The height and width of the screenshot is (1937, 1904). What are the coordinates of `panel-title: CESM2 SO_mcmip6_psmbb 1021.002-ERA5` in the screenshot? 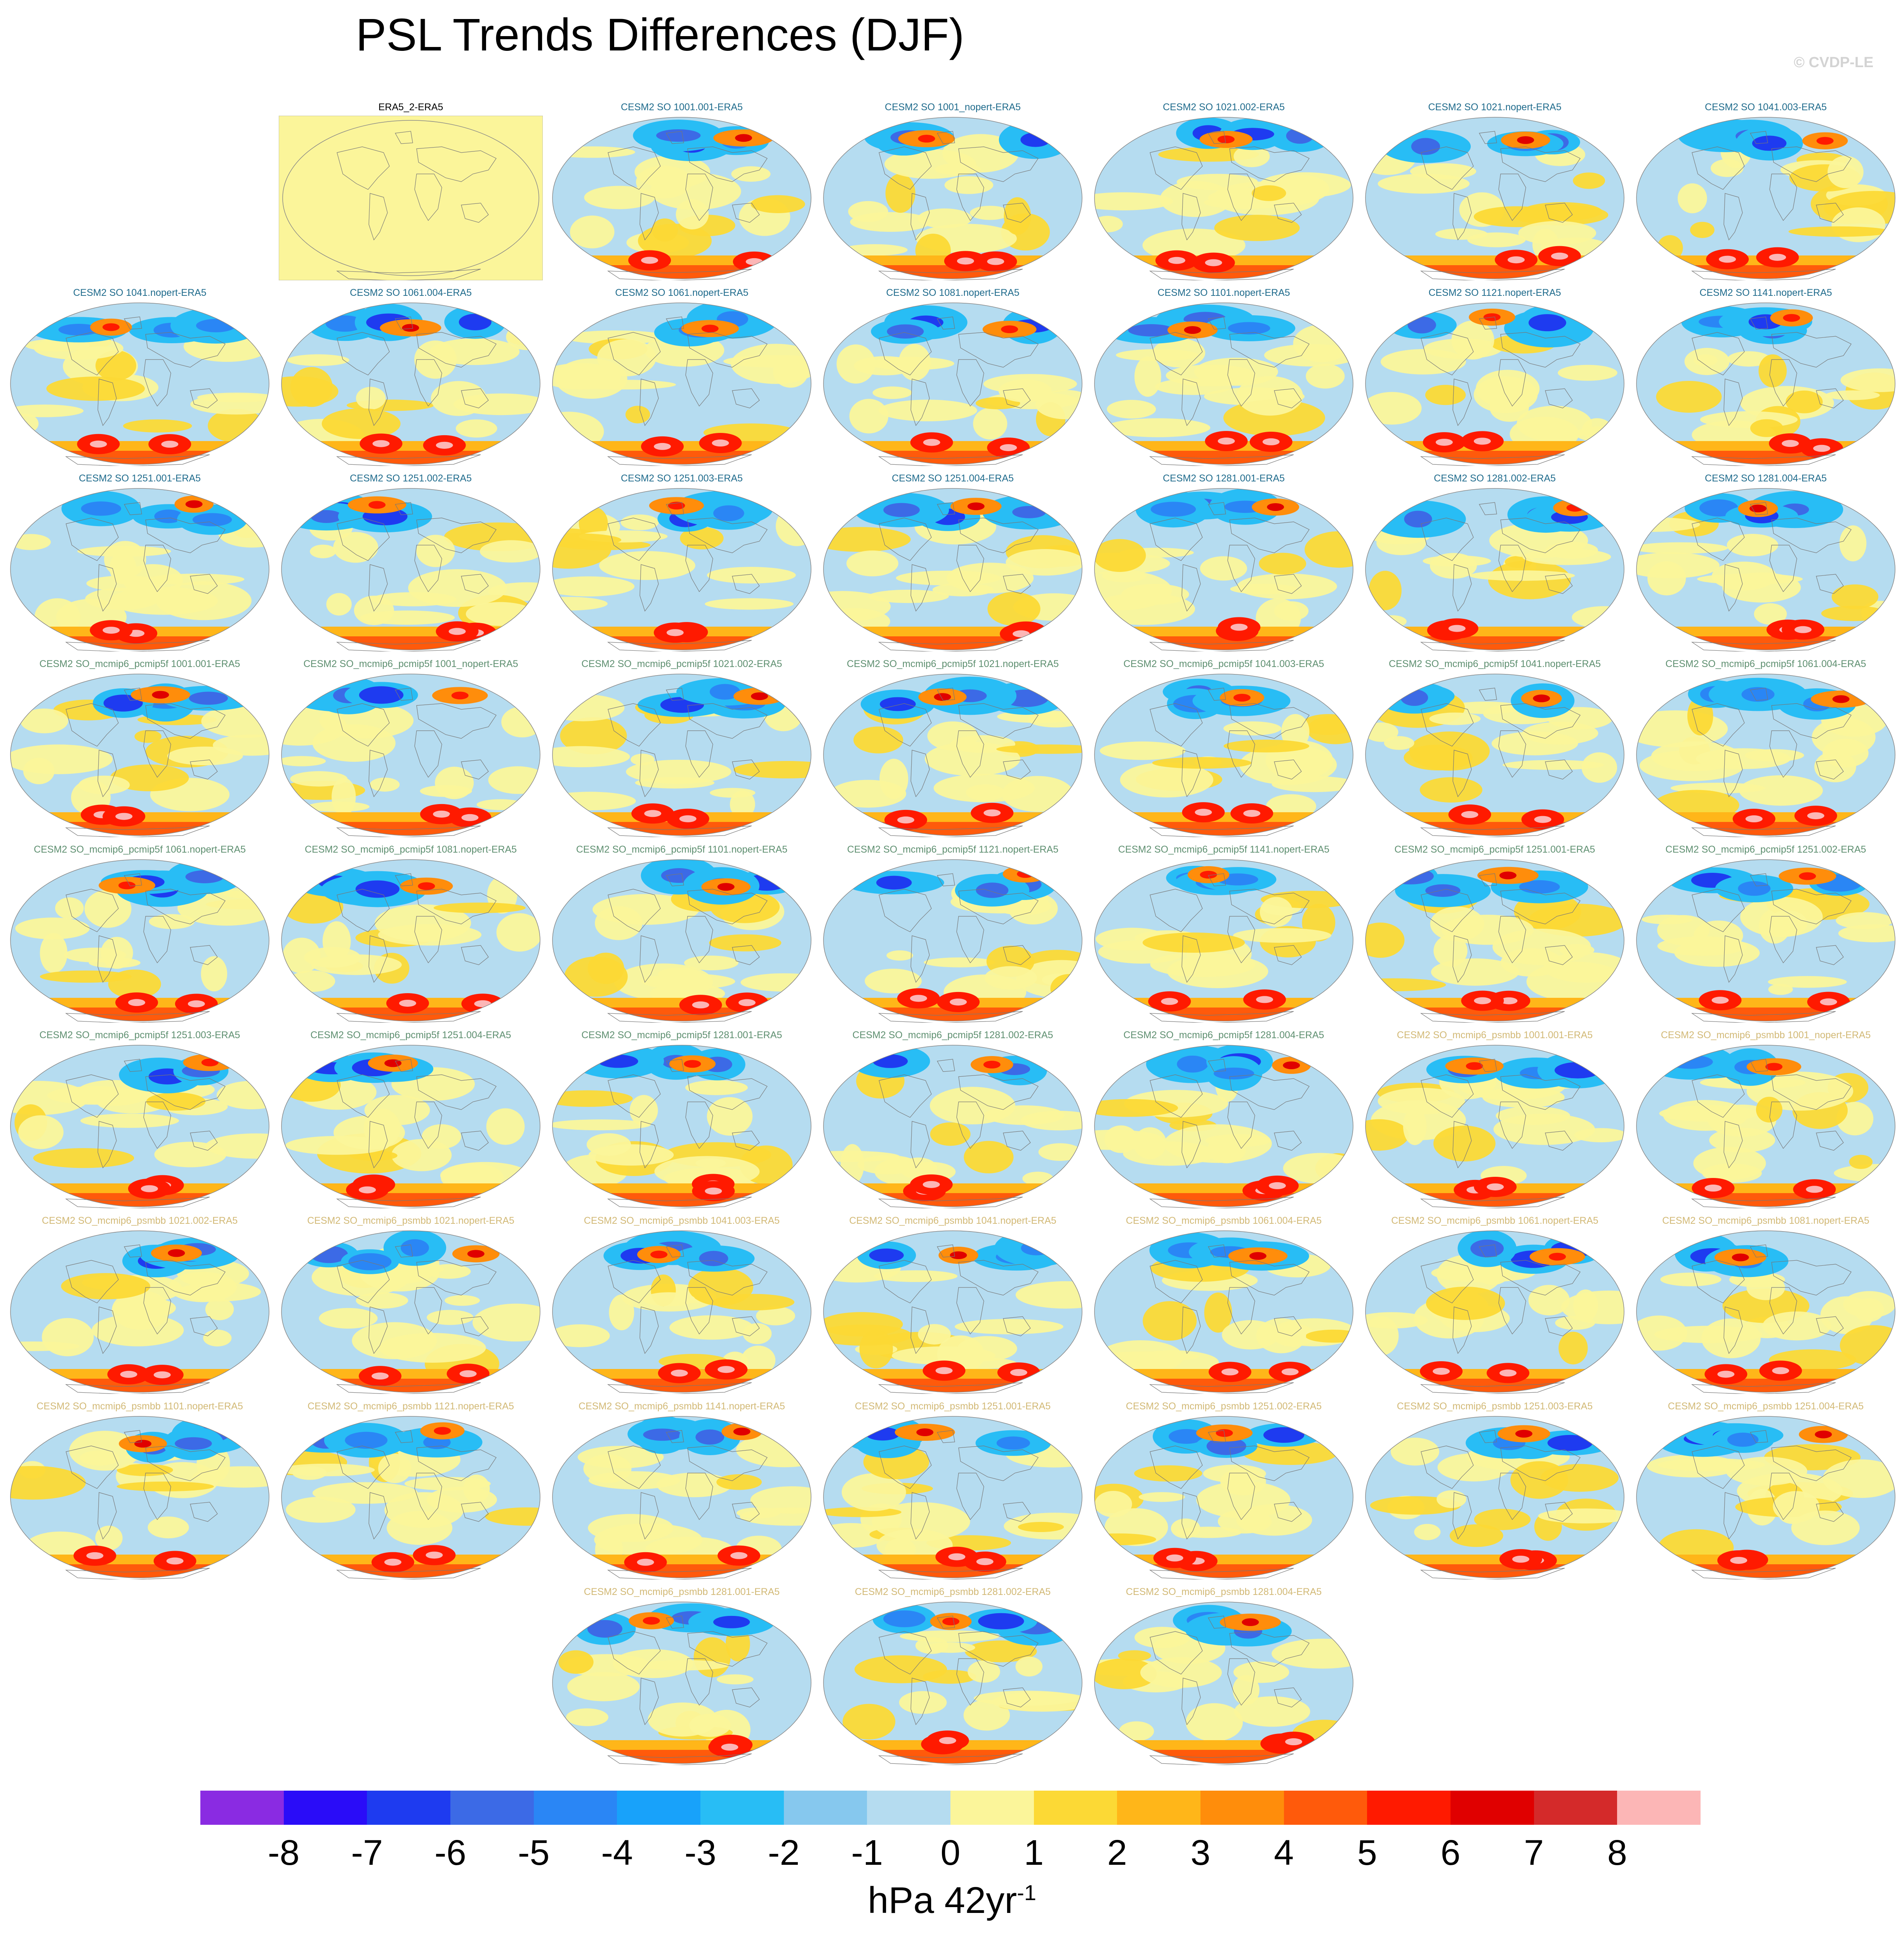 It's located at (140, 1220).